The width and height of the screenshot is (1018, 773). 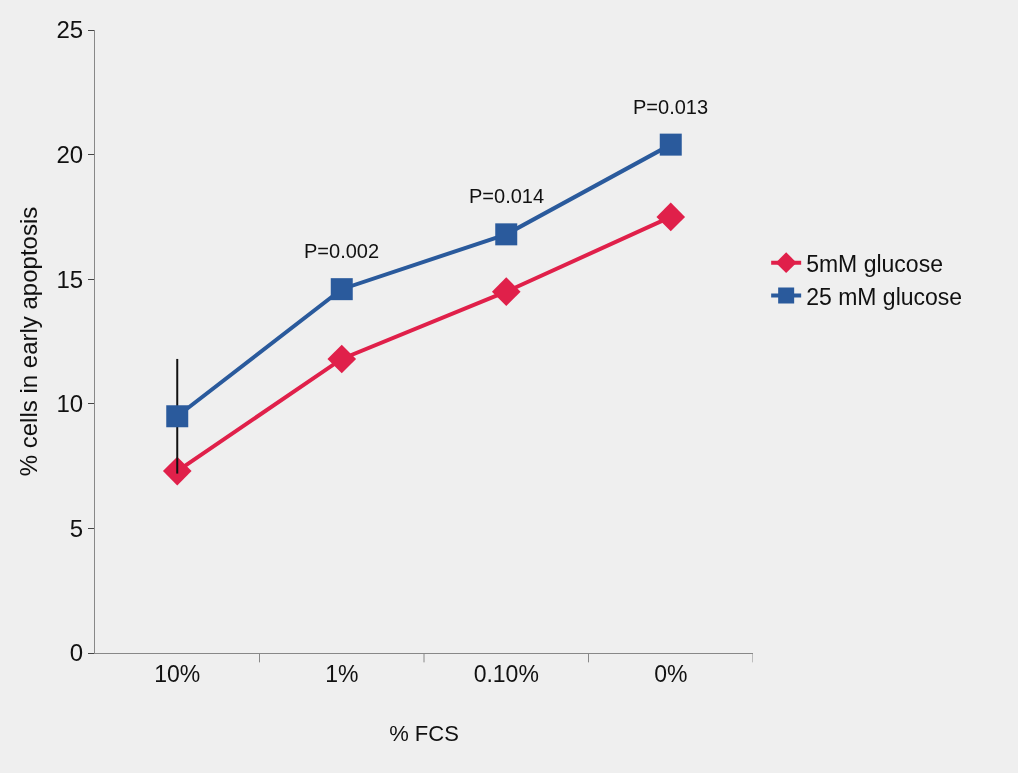 I want to click on annotation: P=0.014, so click(x=507, y=196).